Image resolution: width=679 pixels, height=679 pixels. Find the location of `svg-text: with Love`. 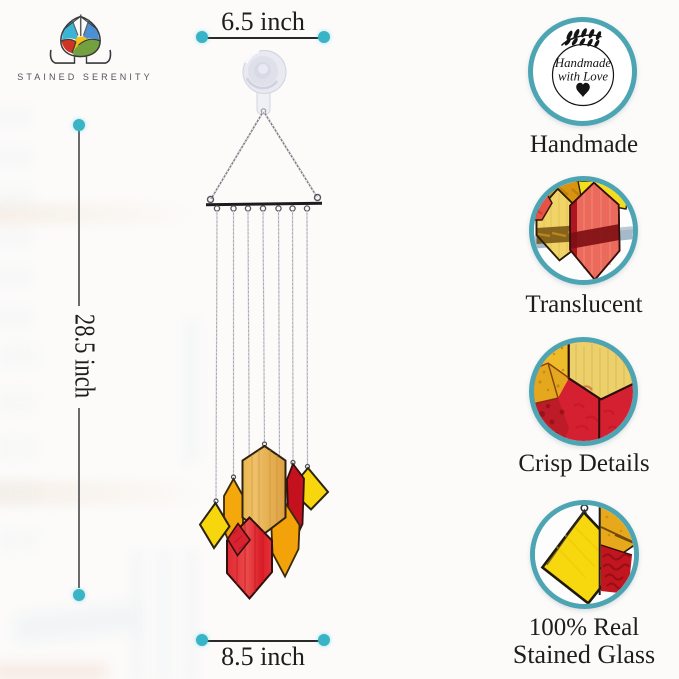

svg-text: with Love is located at coordinates (583, 77).